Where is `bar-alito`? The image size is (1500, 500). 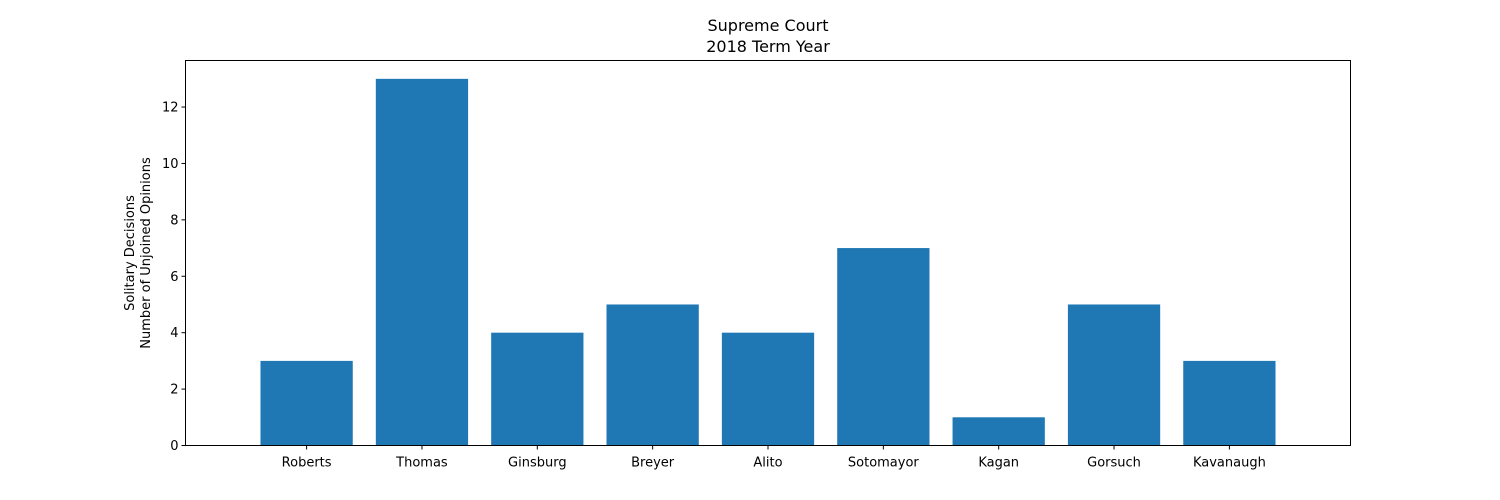
bar-alito is located at coordinates (768, 389).